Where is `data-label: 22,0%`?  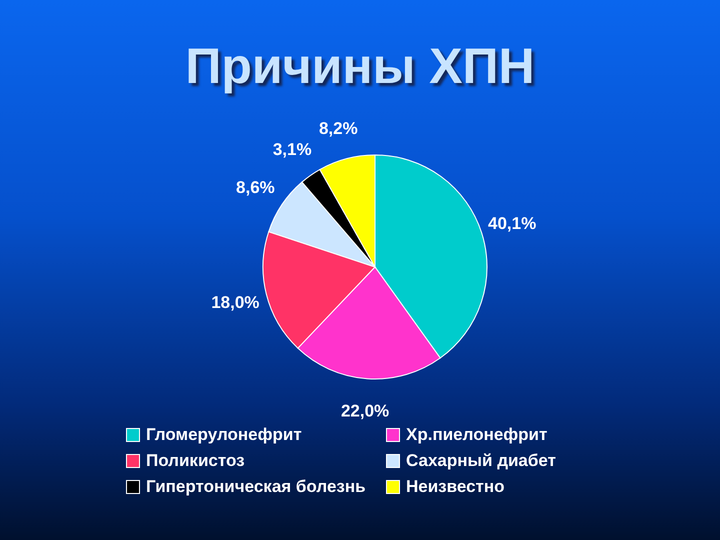 data-label: 22,0% is located at coordinates (365, 410).